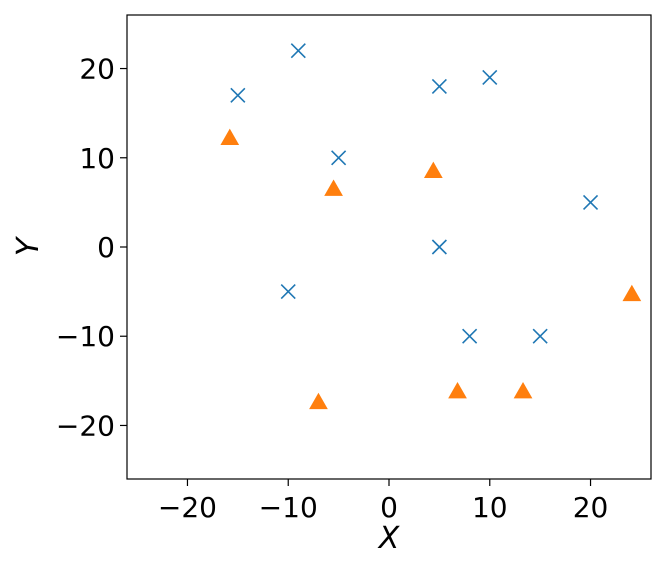 This screenshot has width=664, height=570. What do you see at coordinates (591, 507) in the screenshot?
I see `x-tick-label: 20` at bounding box center [591, 507].